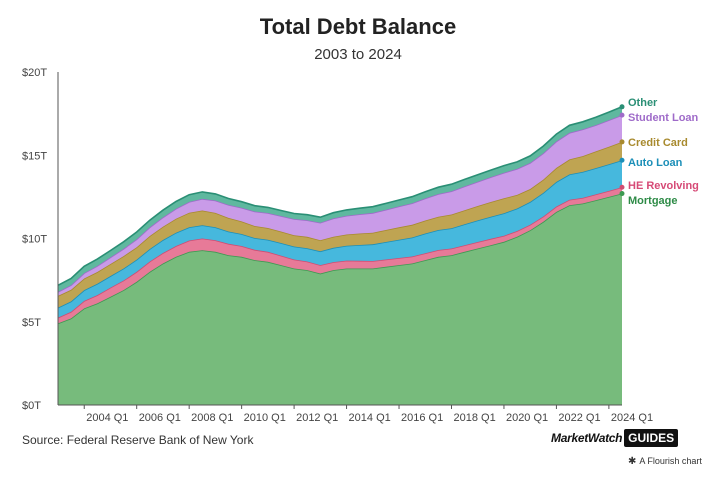 Image resolution: width=716 pixels, height=483 pixels. What do you see at coordinates (34, 156) in the screenshot?
I see `y-tick-label: $15T` at bounding box center [34, 156].